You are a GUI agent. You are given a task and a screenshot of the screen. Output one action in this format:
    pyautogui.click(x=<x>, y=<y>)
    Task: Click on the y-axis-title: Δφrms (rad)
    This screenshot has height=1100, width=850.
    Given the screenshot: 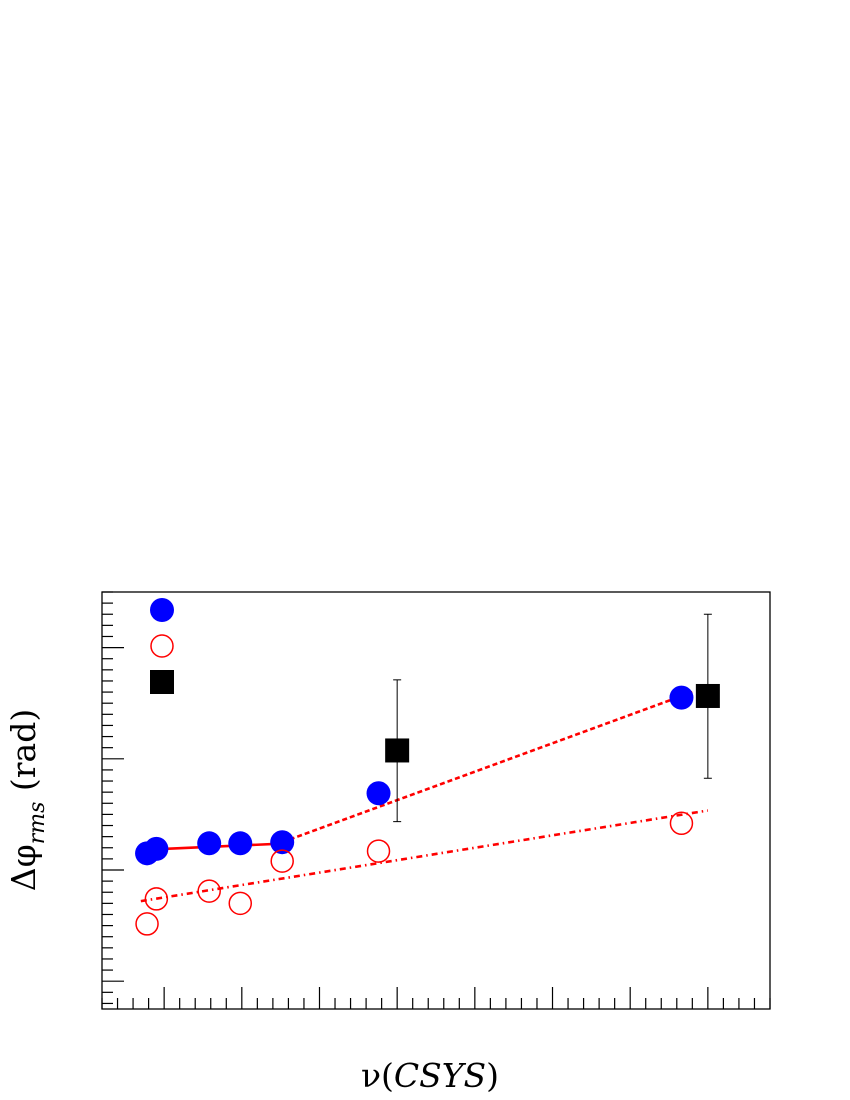 What is the action you would take?
    pyautogui.click(x=27, y=800)
    